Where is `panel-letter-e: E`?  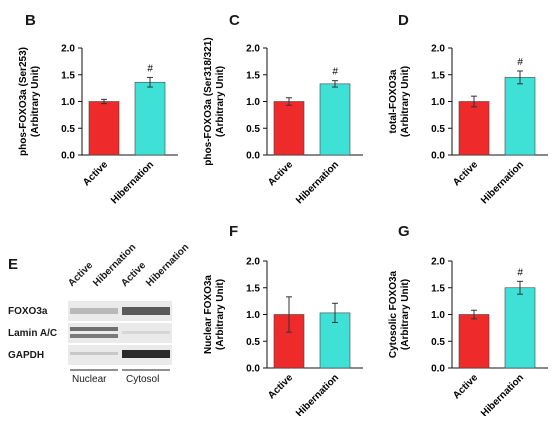
panel-letter-e: E is located at coordinates (13, 264).